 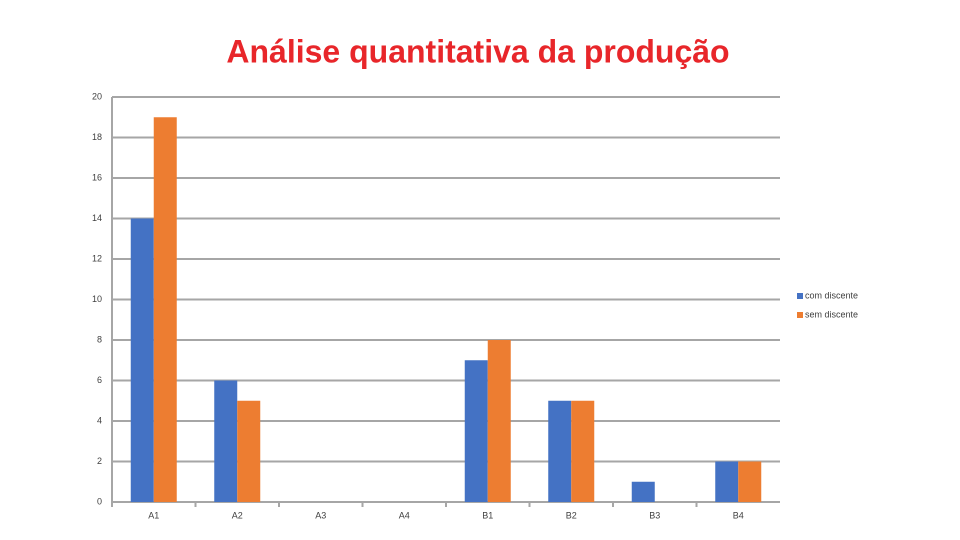 I want to click on x-tick-label: B4, so click(x=738, y=515).